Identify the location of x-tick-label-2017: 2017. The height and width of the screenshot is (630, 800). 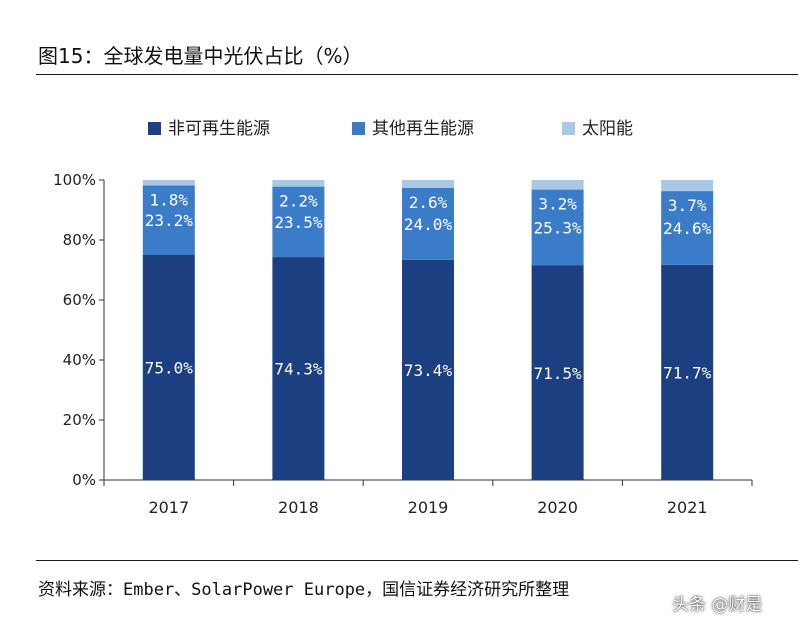
(168, 507).